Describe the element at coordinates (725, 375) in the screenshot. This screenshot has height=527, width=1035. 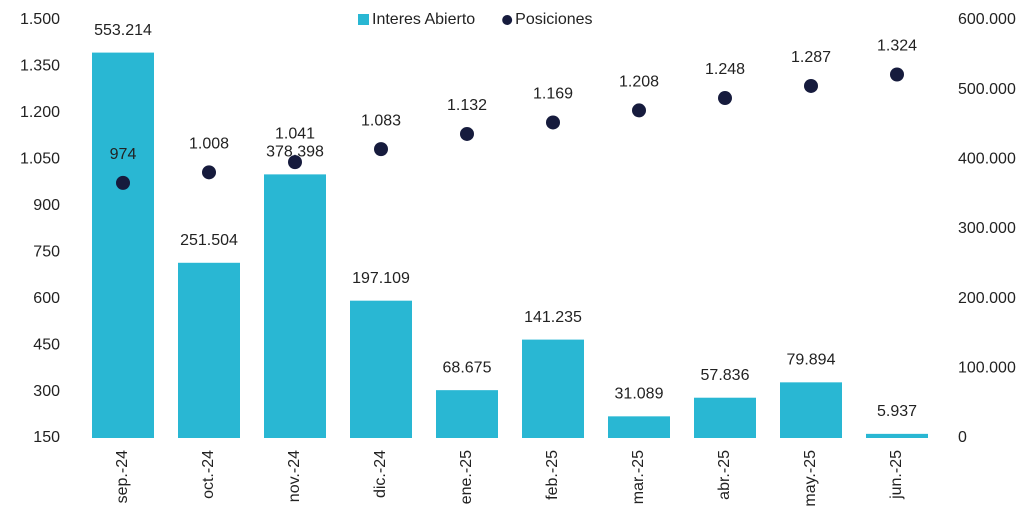
I see `bar-value-label: 57.836` at that location.